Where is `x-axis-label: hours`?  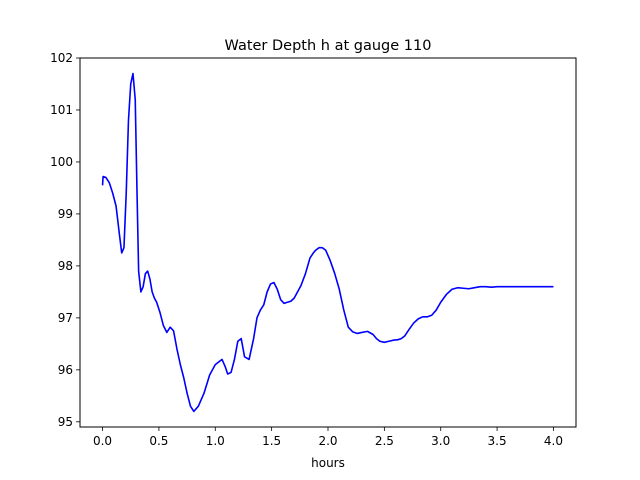
x-axis-label: hours is located at coordinates (328, 463).